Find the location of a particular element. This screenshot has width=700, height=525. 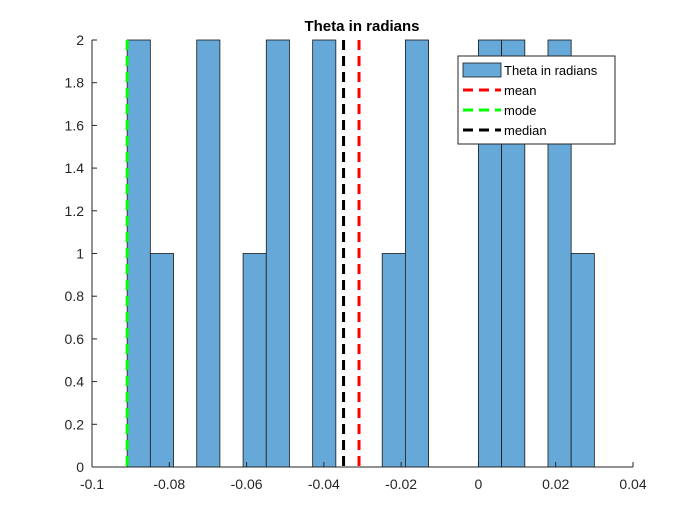

x-tick-label: 0.02 is located at coordinates (555, 484).